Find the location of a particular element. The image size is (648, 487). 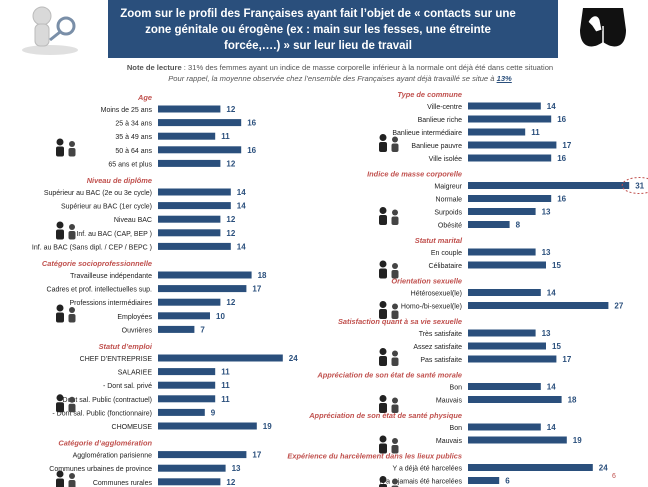

data-label: 10 is located at coordinates (220, 316).